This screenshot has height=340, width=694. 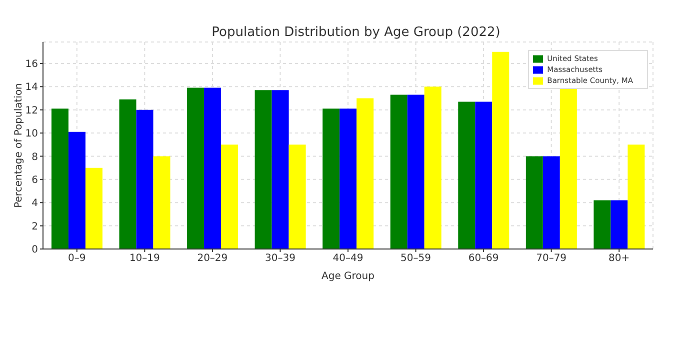 What do you see at coordinates (144, 258) in the screenshot?
I see `x-tick-label: 10–19` at bounding box center [144, 258].